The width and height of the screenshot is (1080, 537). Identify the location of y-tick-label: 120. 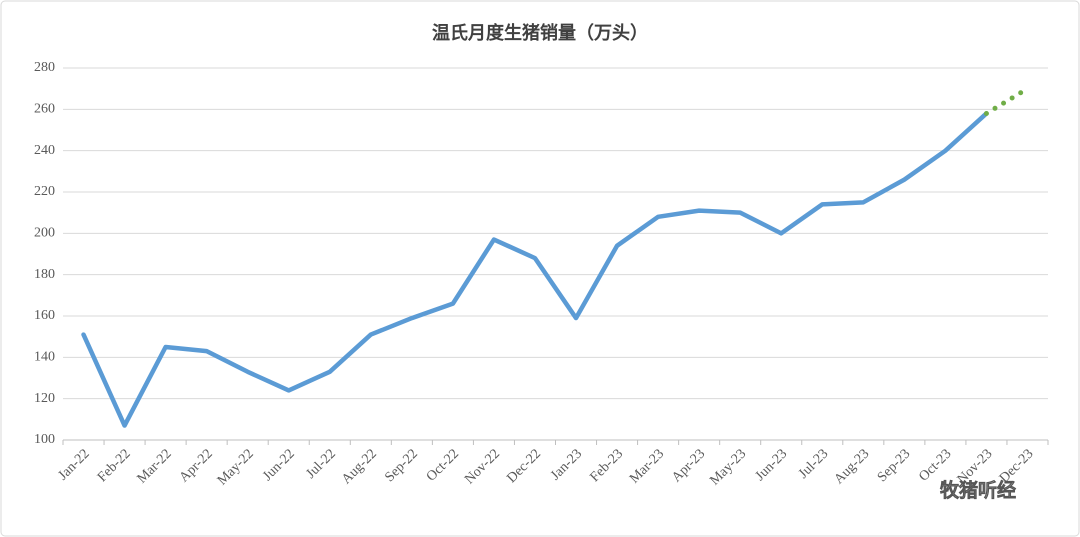
(44, 398).